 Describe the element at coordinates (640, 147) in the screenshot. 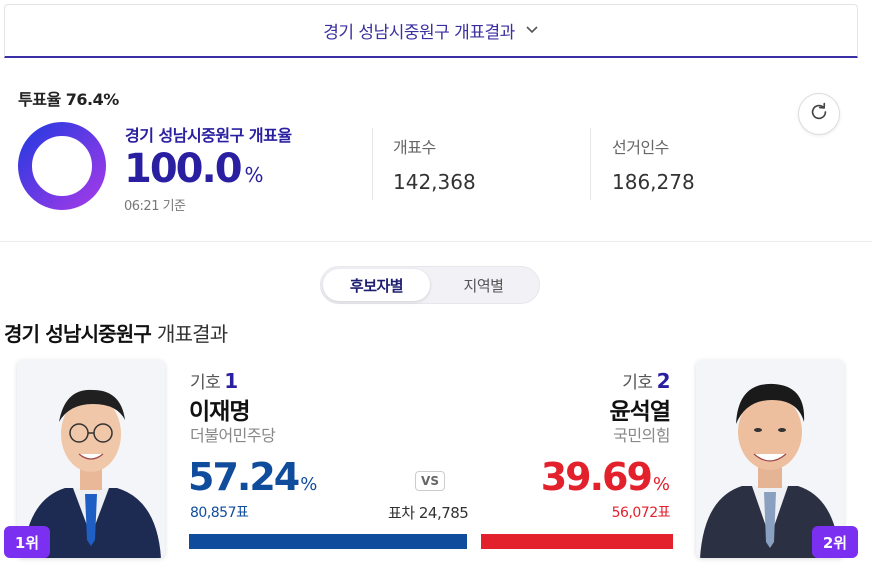

I see `electorate-label: 선거인수` at that location.